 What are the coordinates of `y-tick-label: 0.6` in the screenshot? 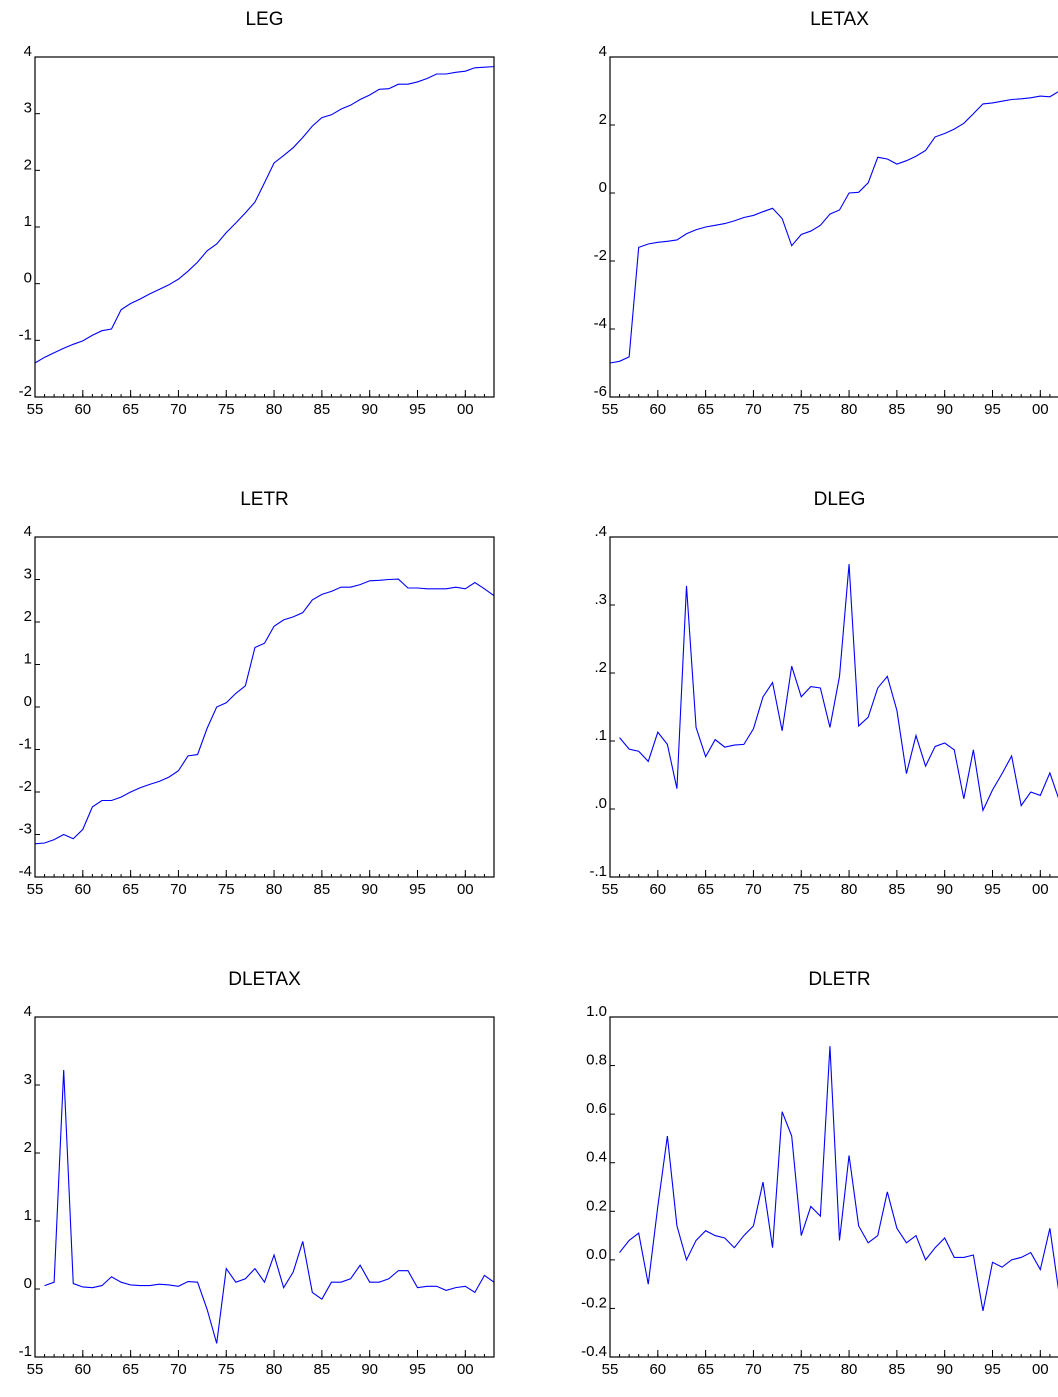 It's located at (596, 1108).